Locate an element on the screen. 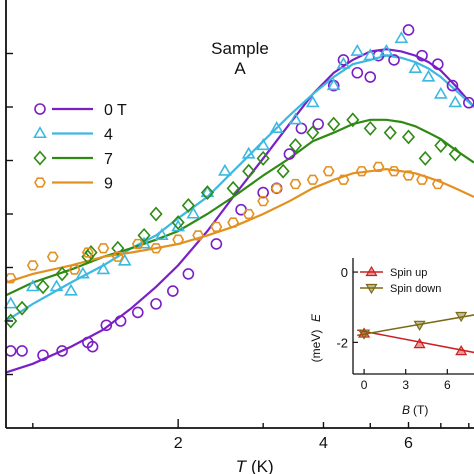 This screenshot has height=474, width=474. x-axis-unit: (K) is located at coordinates (262, 465).